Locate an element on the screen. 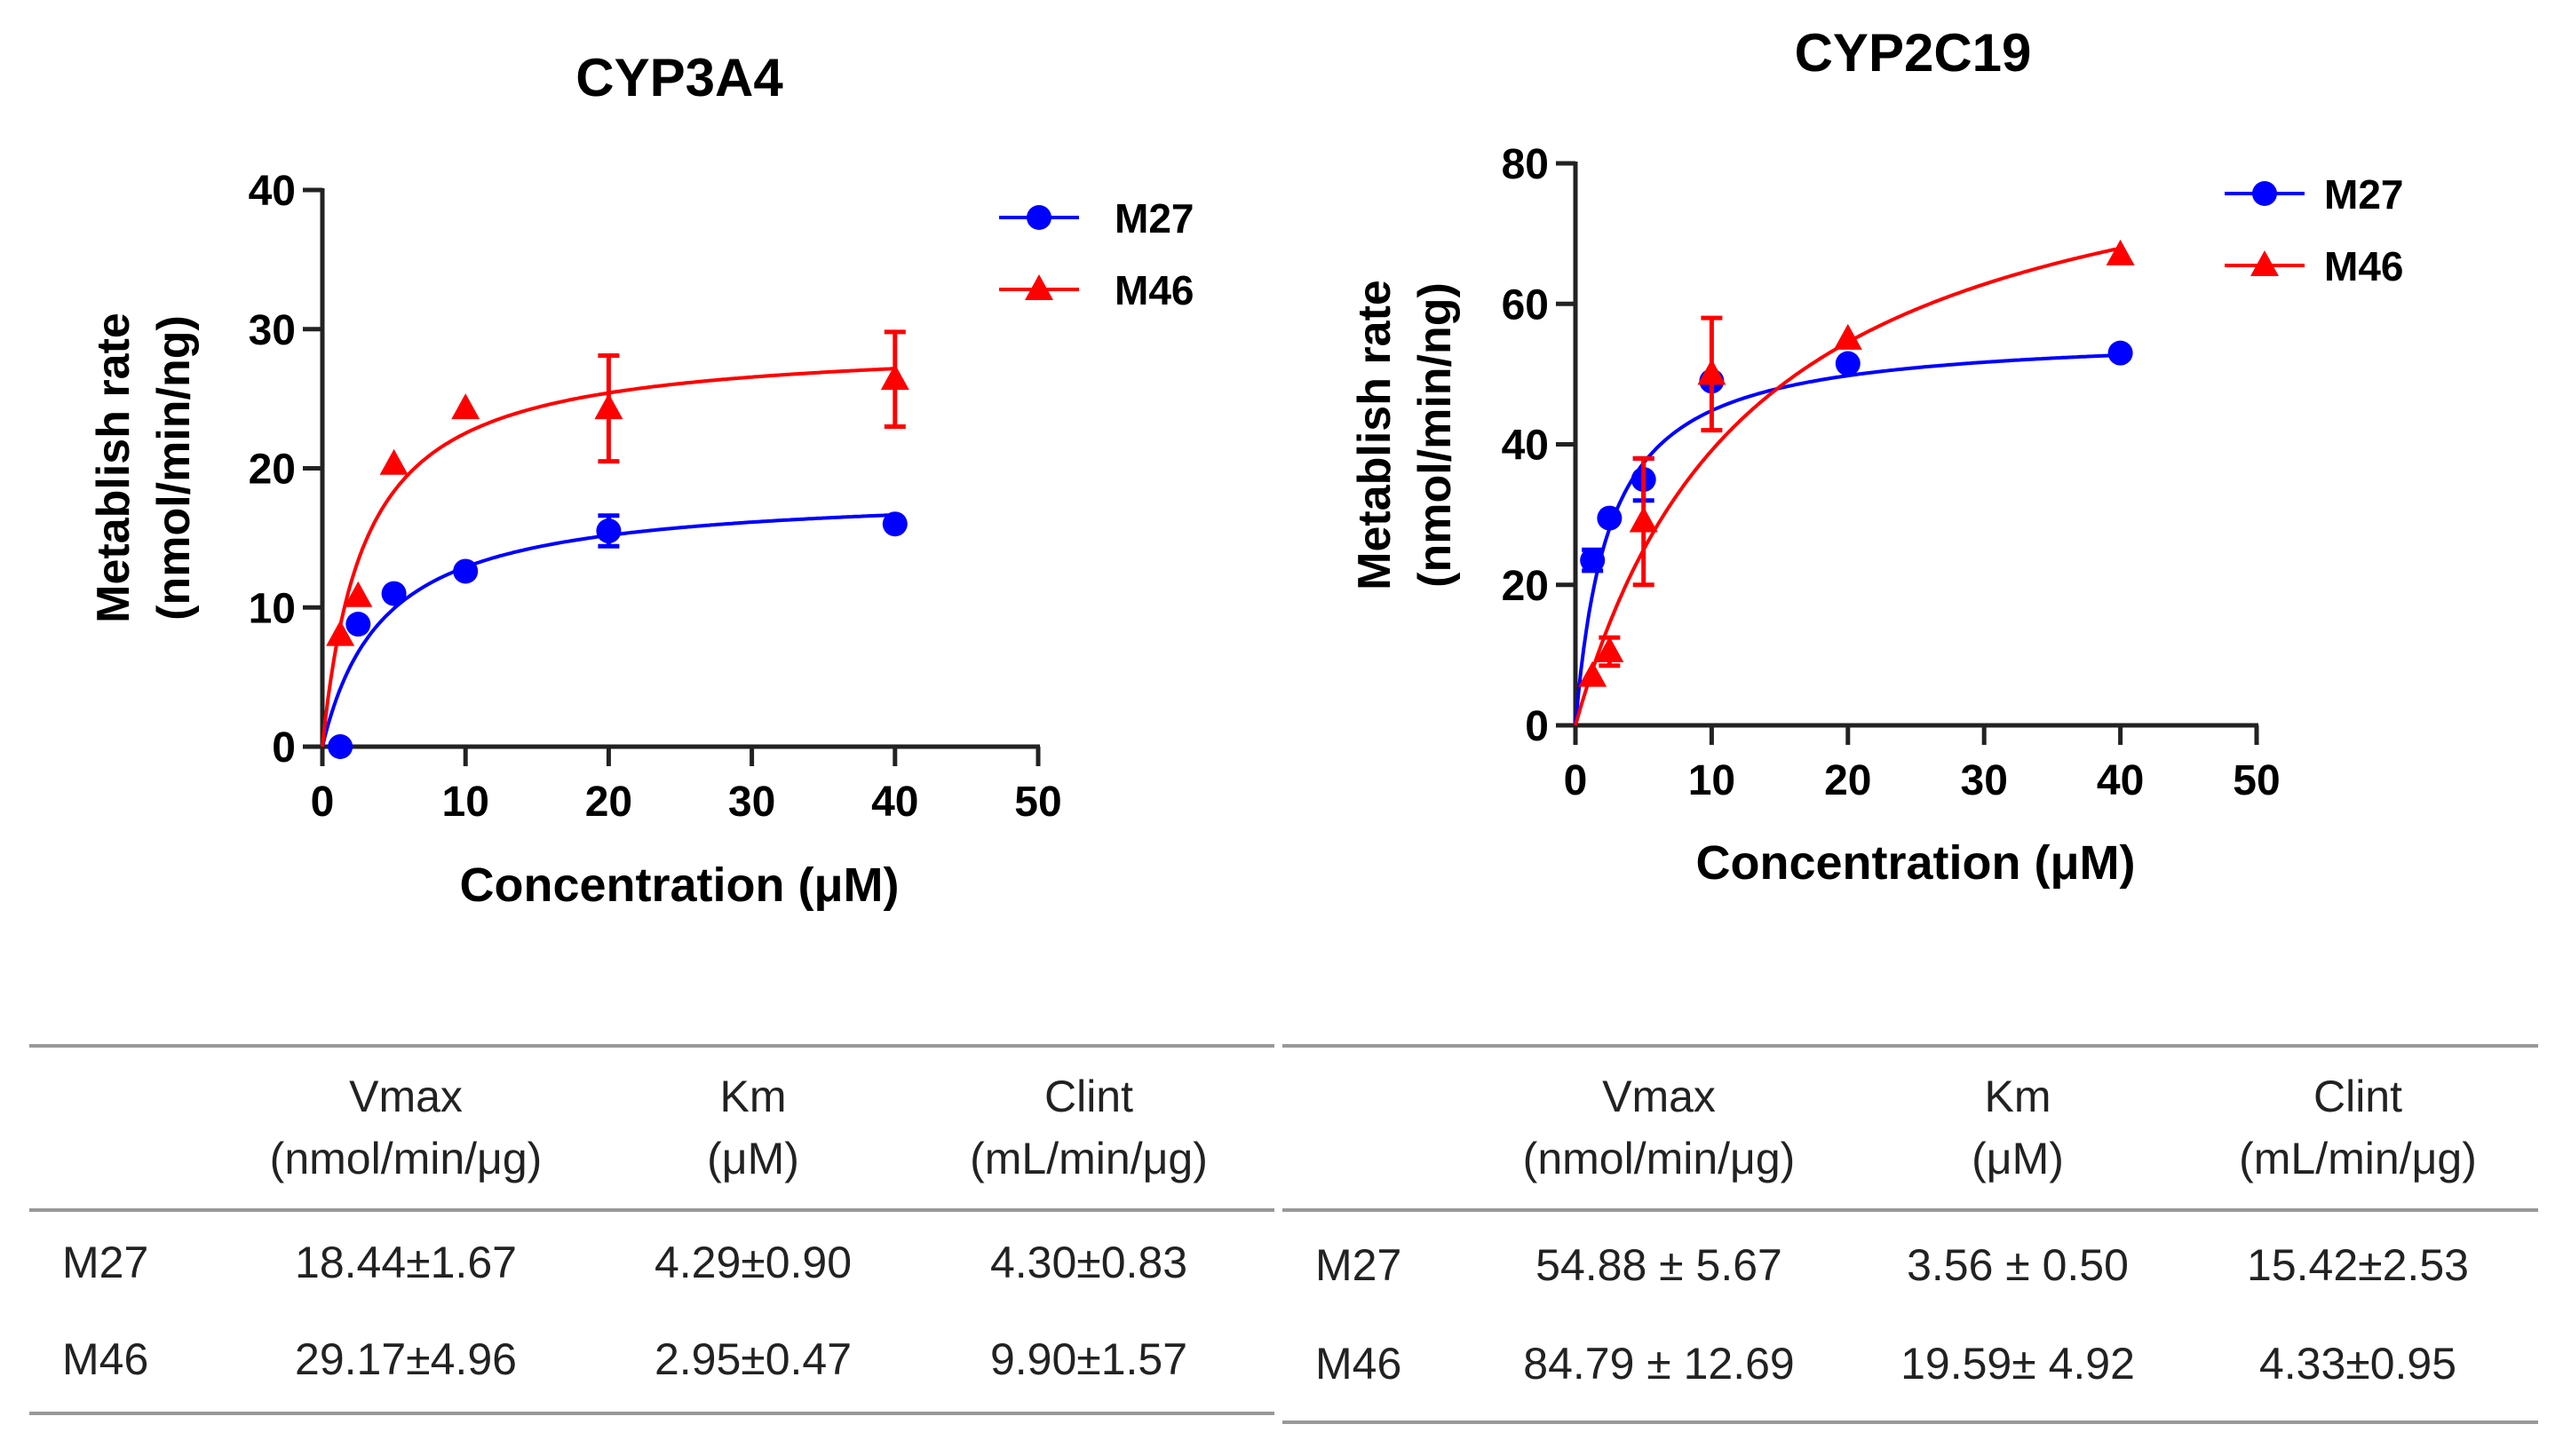 This screenshot has width=2555, height=1456. table-cell: 4.29±0.90 is located at coordinates (753, 1262).